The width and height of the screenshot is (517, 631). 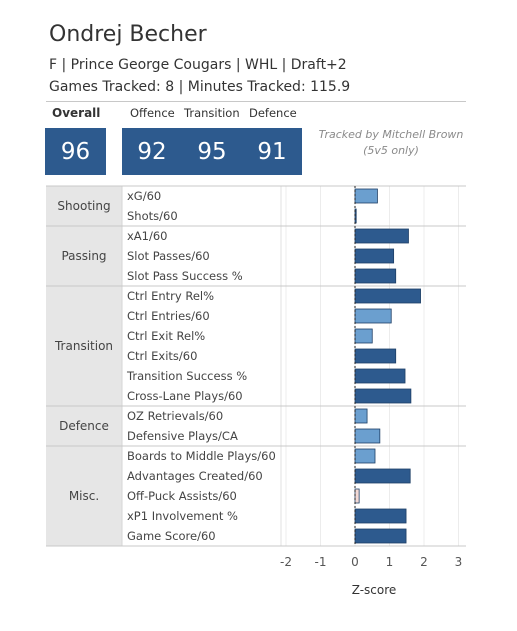 What do you see at coordinates (128, 34) in the screenshot?
I see `player-name: Ondrej Becher` at bounding box center [128, 34].